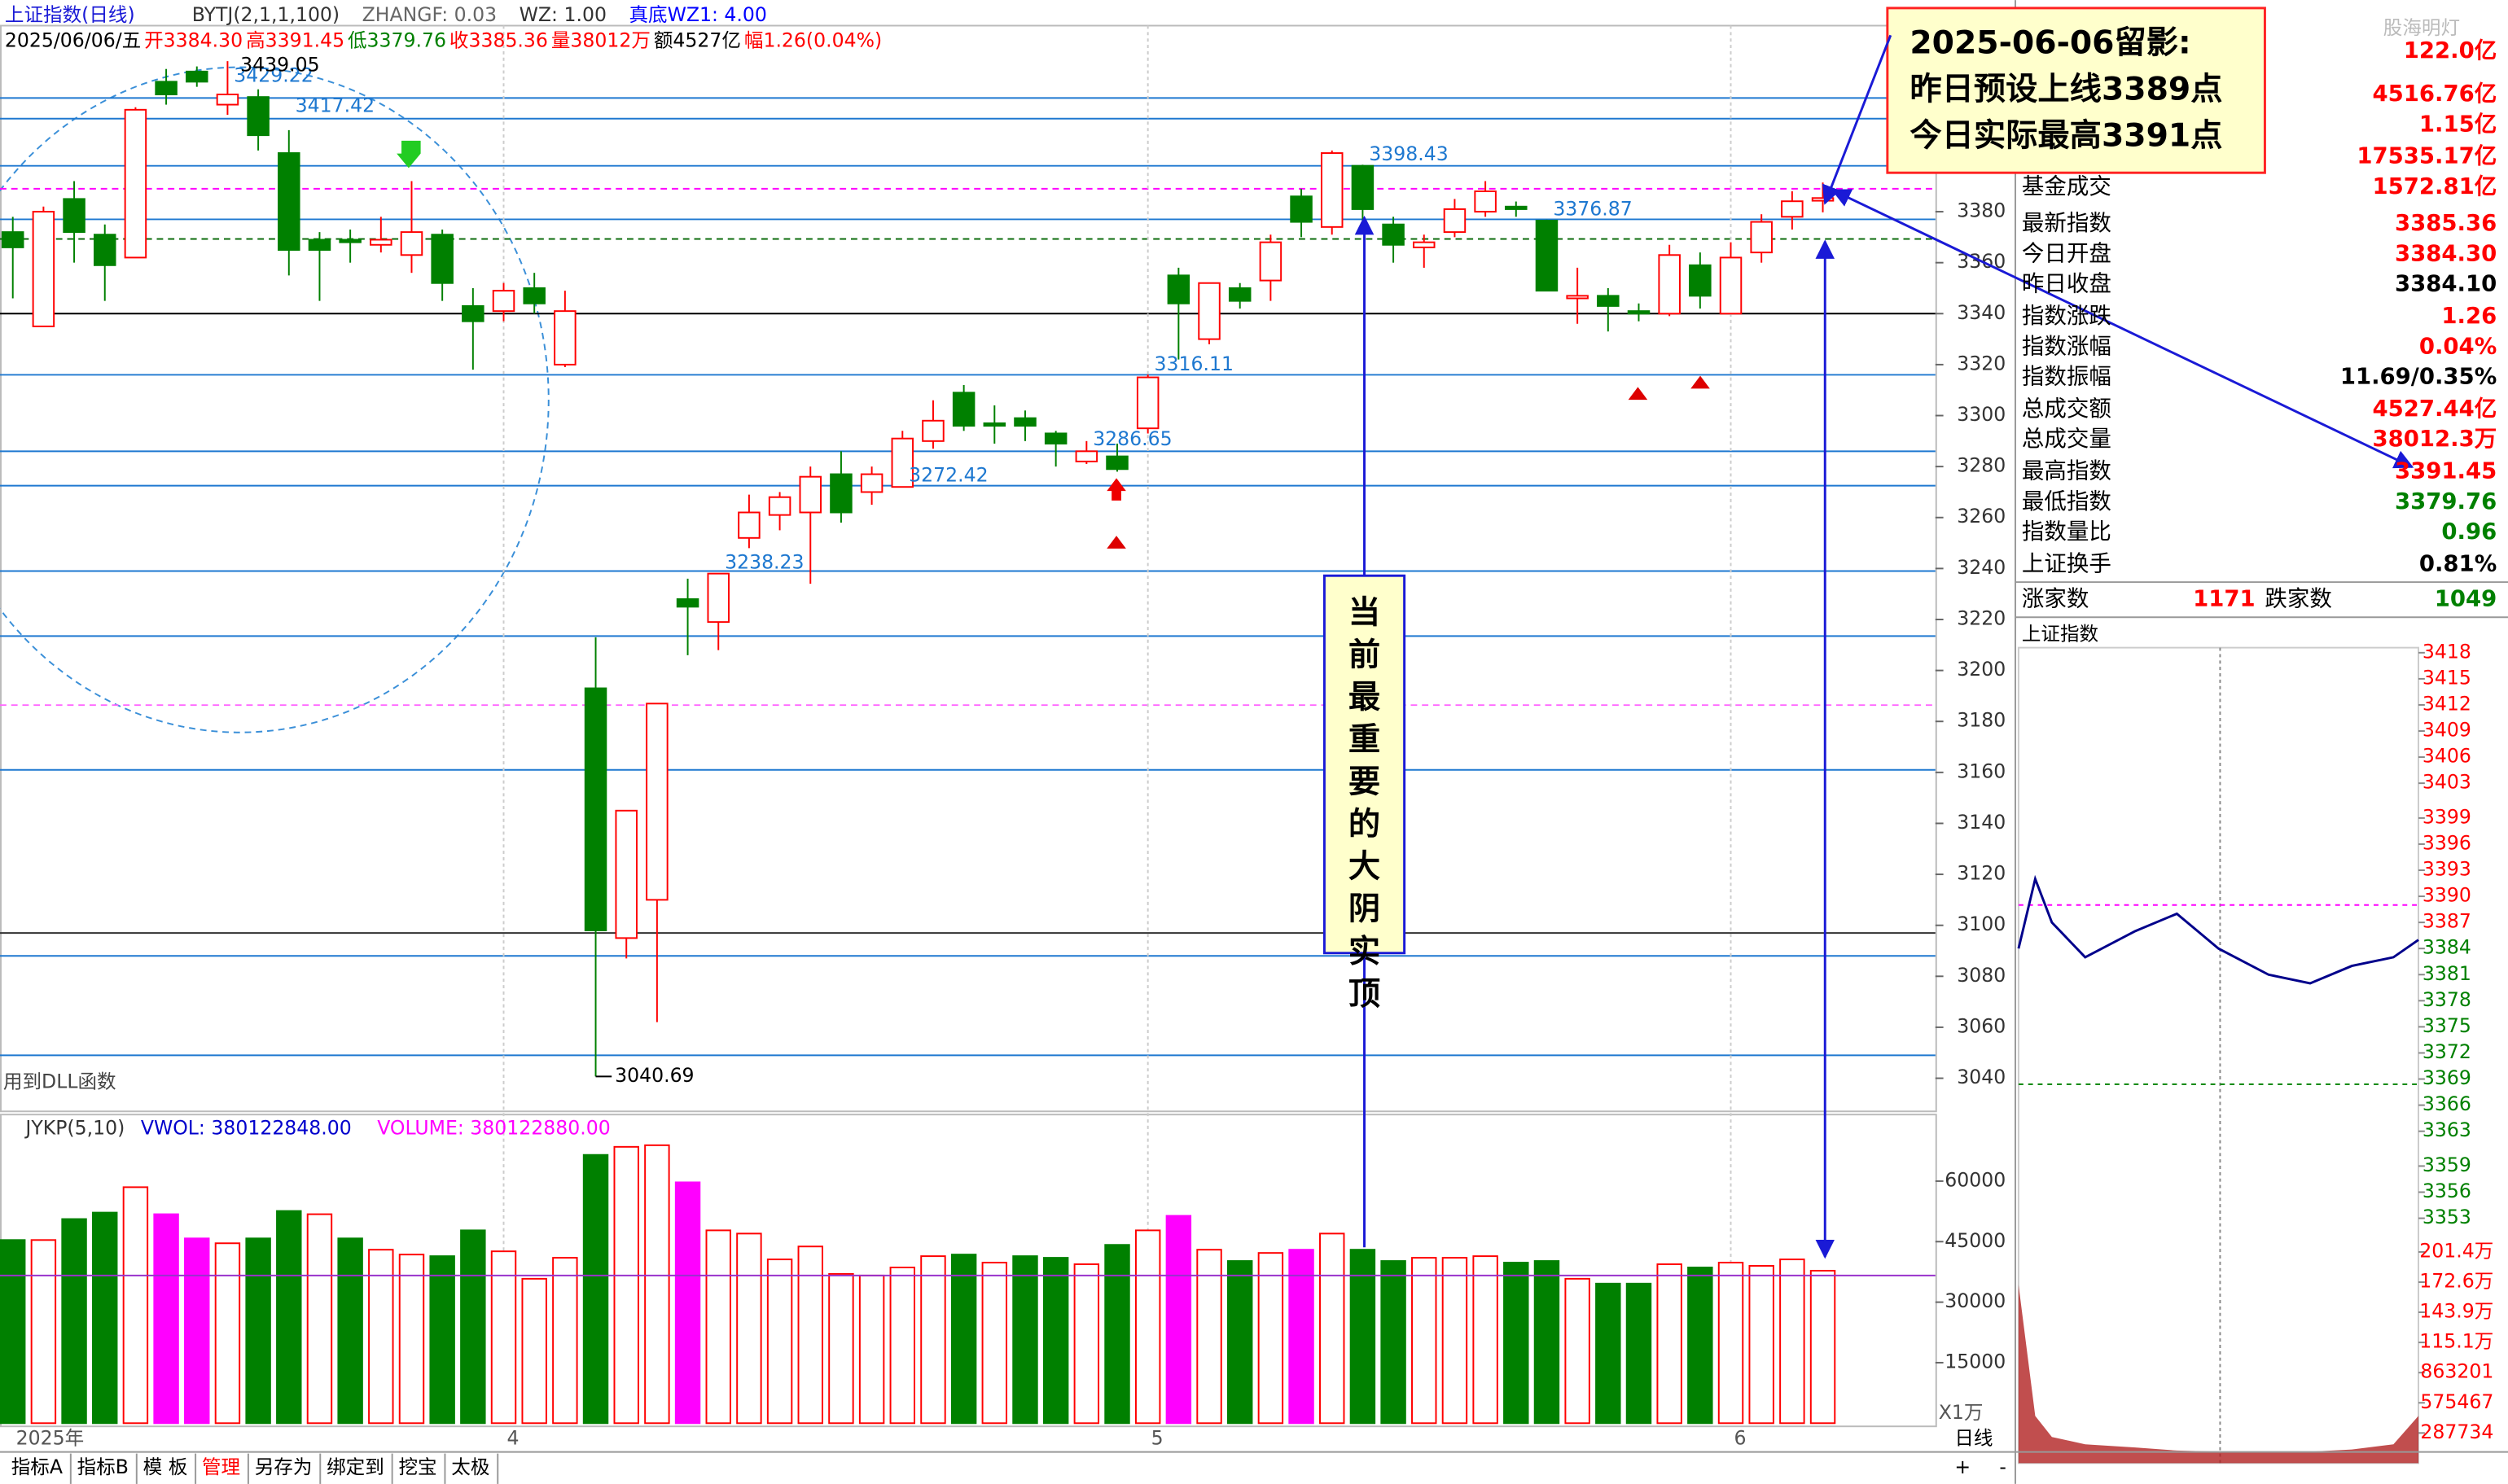 This screenshot has height=1484, width=2508. What do you see at coordinates (1132, 438) in the screenshot?
I see `level-label: 3286.65` at bounding box center [1132, 438].